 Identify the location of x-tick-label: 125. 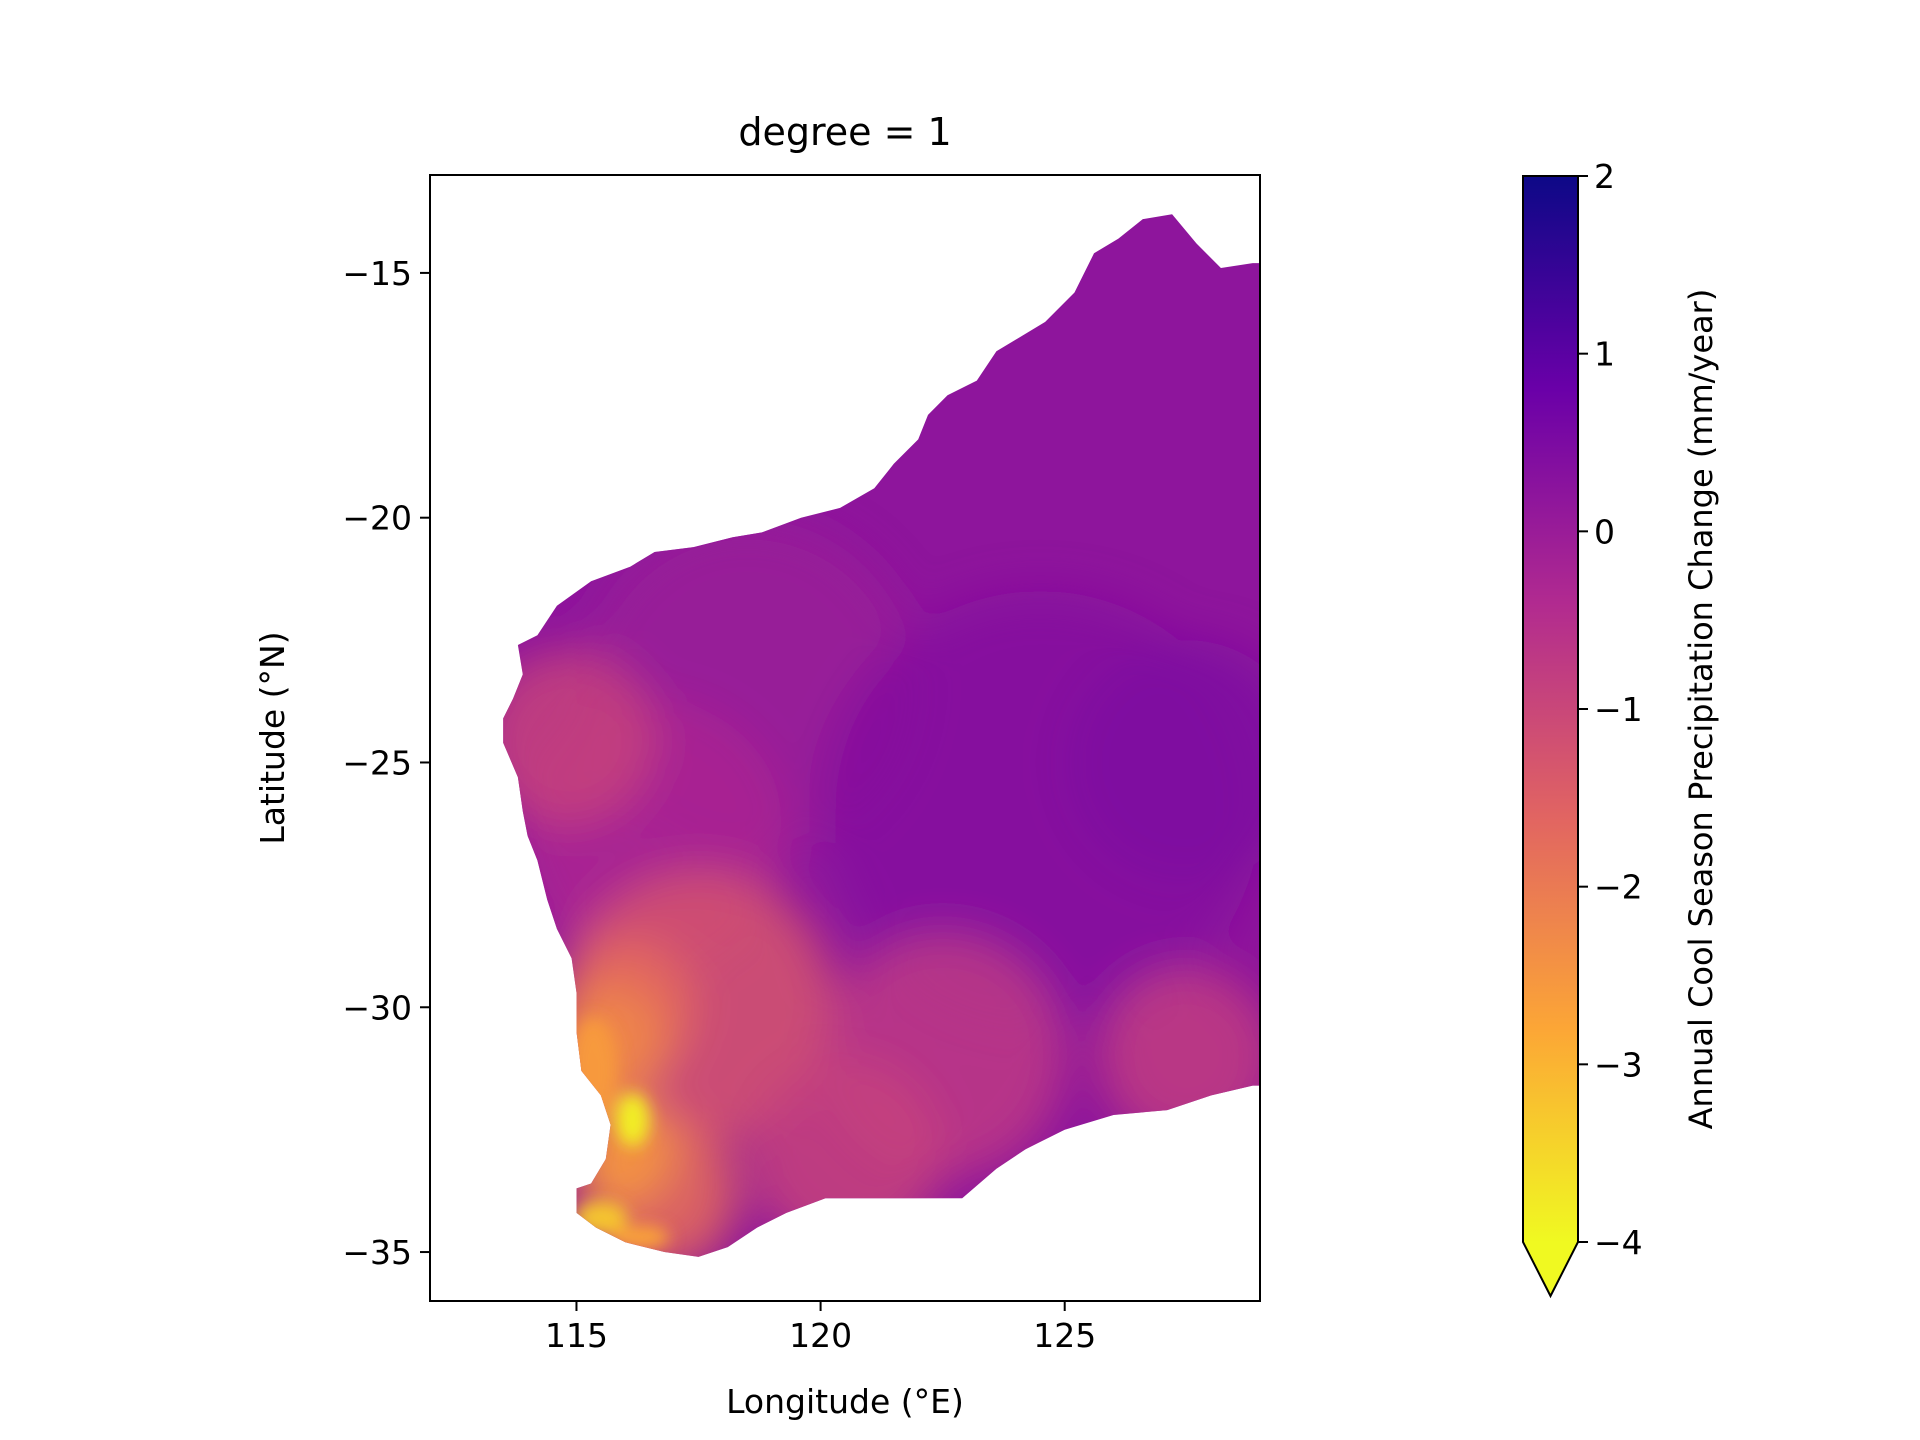
(1064, 1335).